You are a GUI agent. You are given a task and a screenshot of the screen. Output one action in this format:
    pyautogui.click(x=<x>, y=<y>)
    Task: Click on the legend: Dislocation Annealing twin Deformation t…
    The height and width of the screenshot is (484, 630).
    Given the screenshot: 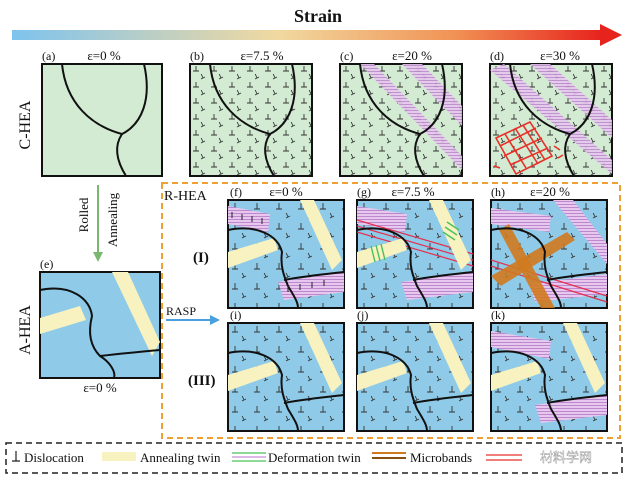 What is the action you would take?
    pyautogui.click(x=314, y=458)
    